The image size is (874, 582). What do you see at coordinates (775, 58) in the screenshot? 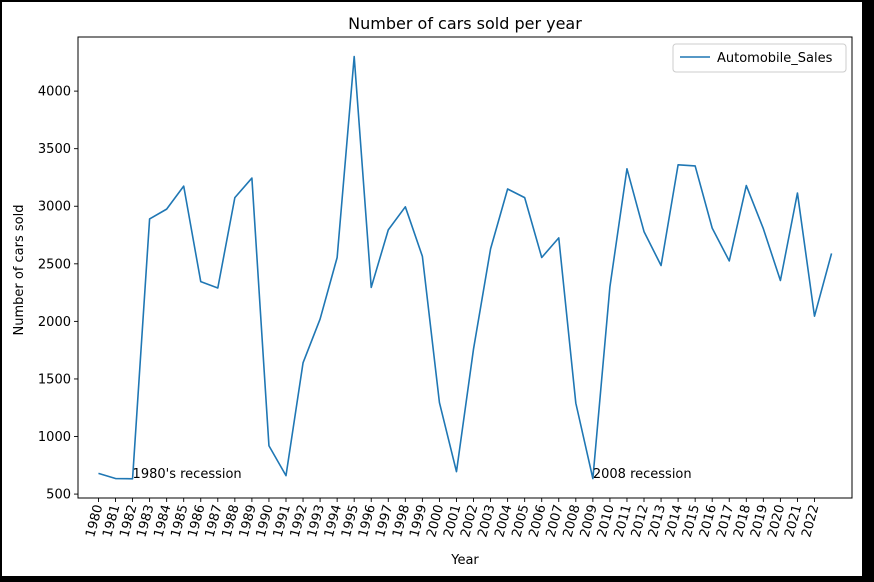
I see `legend-label: Automobile_Sales` at bounding box center [775, 58].